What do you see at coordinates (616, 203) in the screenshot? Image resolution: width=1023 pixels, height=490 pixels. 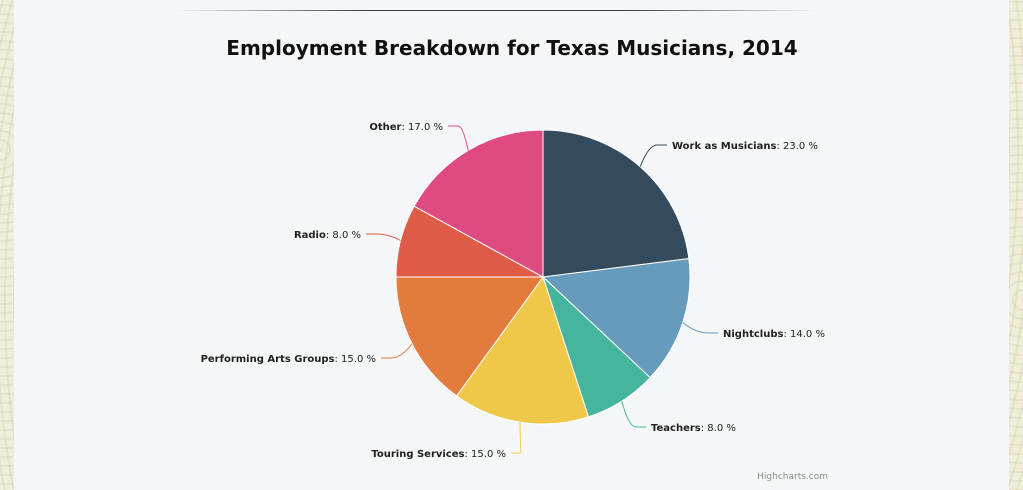 I see `slice-work-as-musicians` at bounding box center [616, 203].